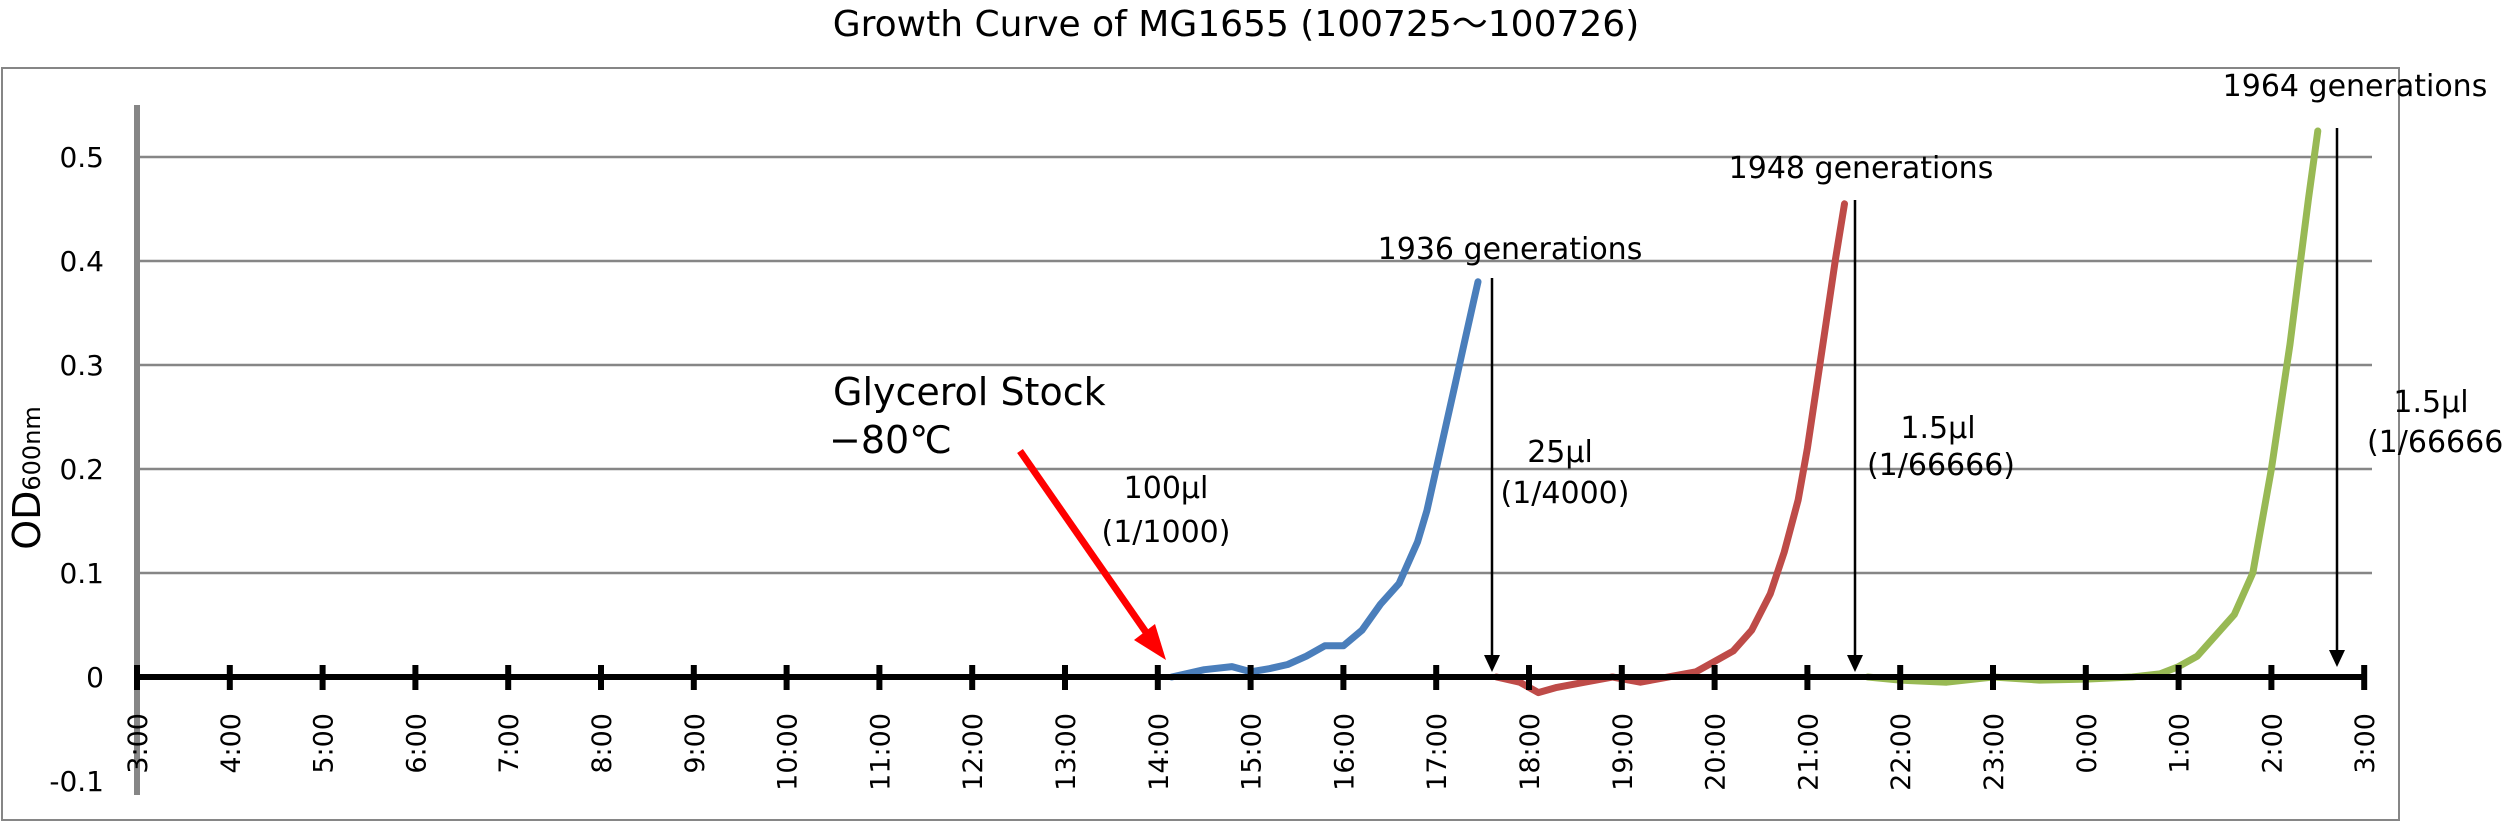  What do you see at coordinates (95, 677) in the screenshot?
I see `y-tick-label: 0` at bounding box center [95, 677].